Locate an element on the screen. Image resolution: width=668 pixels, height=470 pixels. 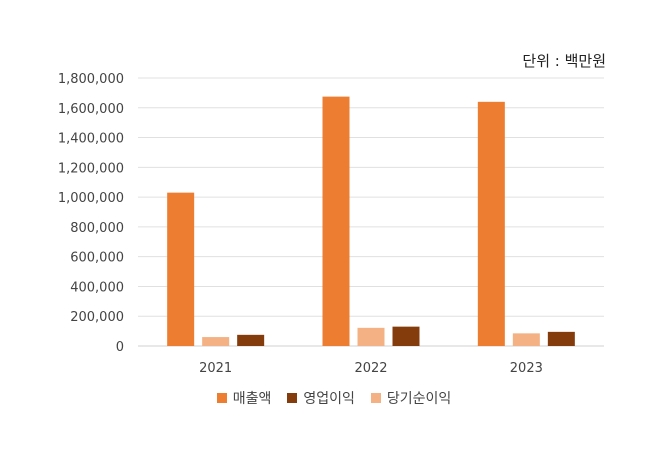
y-tick-label: 200,000 is located at coordinates (97, 317).